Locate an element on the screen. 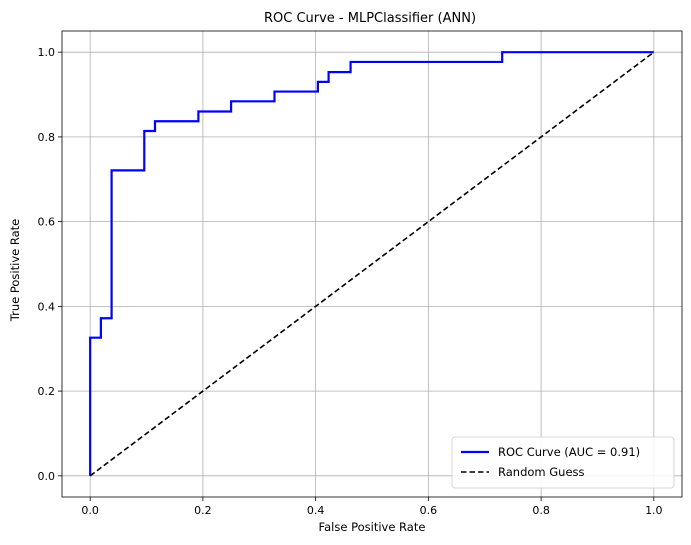 This screenshot has height=545, width=691. x-tick-label: 0.4 is located at coordinates (316, 510).